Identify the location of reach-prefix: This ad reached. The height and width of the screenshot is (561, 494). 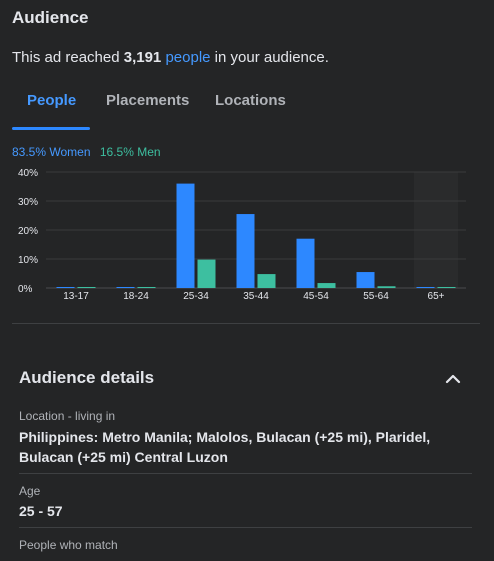
(68, 57).